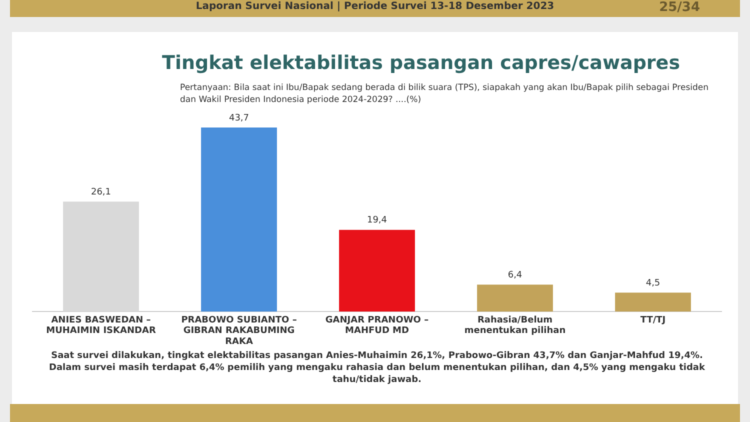  I want to click on text: Laporan Survei Nasional | Periode Survei 13-18 Desember 2023, so click(375, 6).